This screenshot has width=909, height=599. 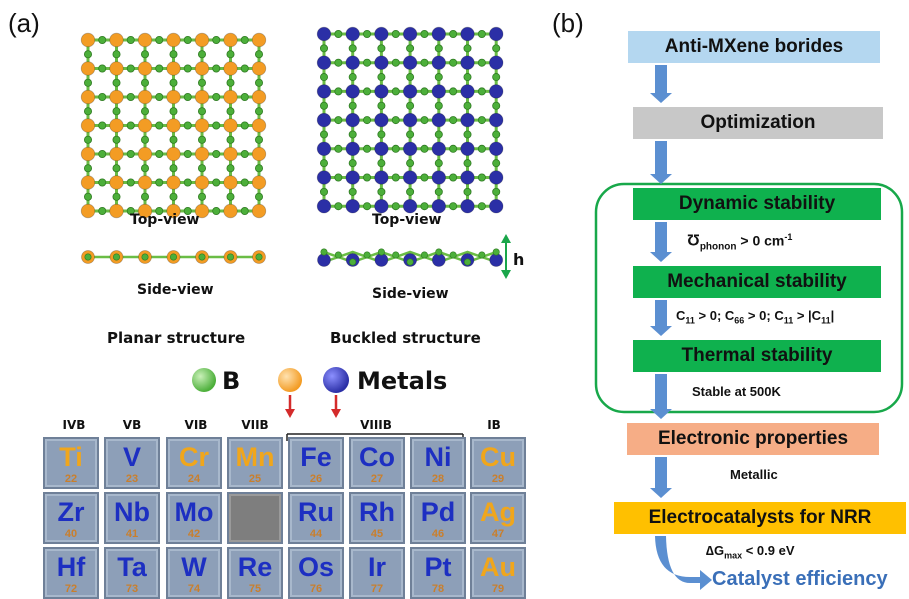 What do you see at coordinates (693, 241) in the screenshot?
I see `phonon-symbol: Ʊ` at bounding box center [693, 241].